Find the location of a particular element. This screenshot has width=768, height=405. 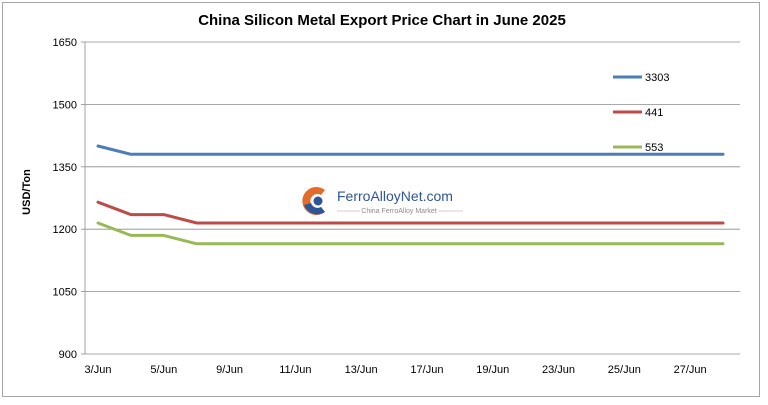

x-tick-label: 3/Jun is located at coordinates (98, 370).